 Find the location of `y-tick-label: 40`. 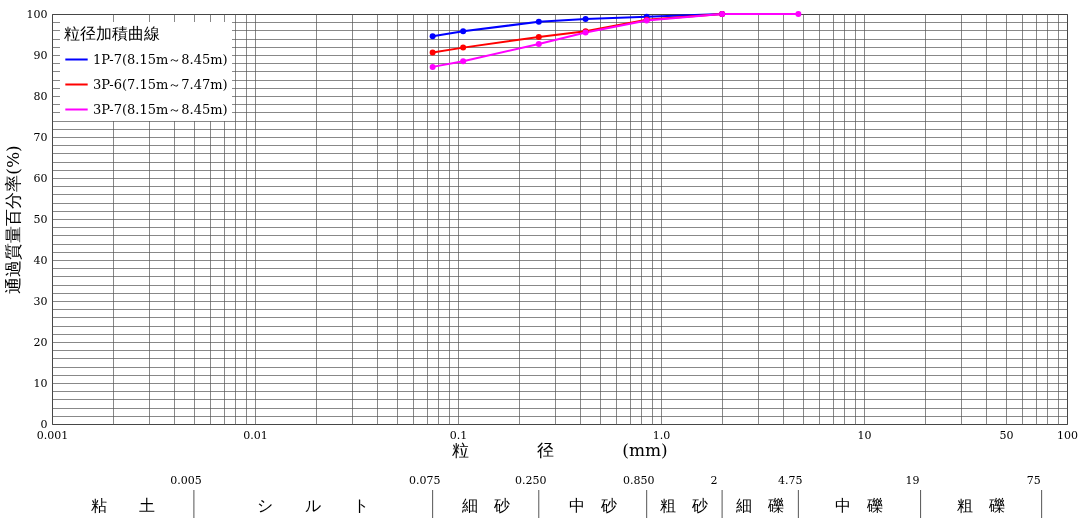

y-tick-label: 40 is located at coordinates (40, 260).